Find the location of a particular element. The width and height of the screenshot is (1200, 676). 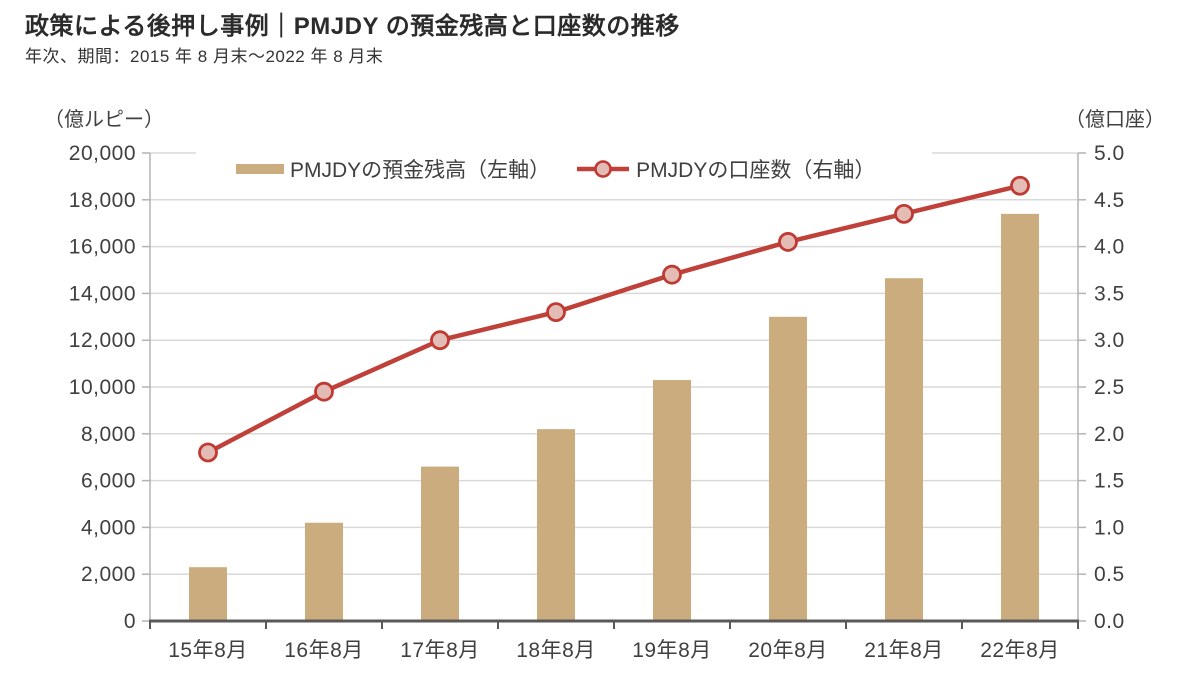

right-axis-tick-label: 0.5 is located at coordinates (1109, 574).